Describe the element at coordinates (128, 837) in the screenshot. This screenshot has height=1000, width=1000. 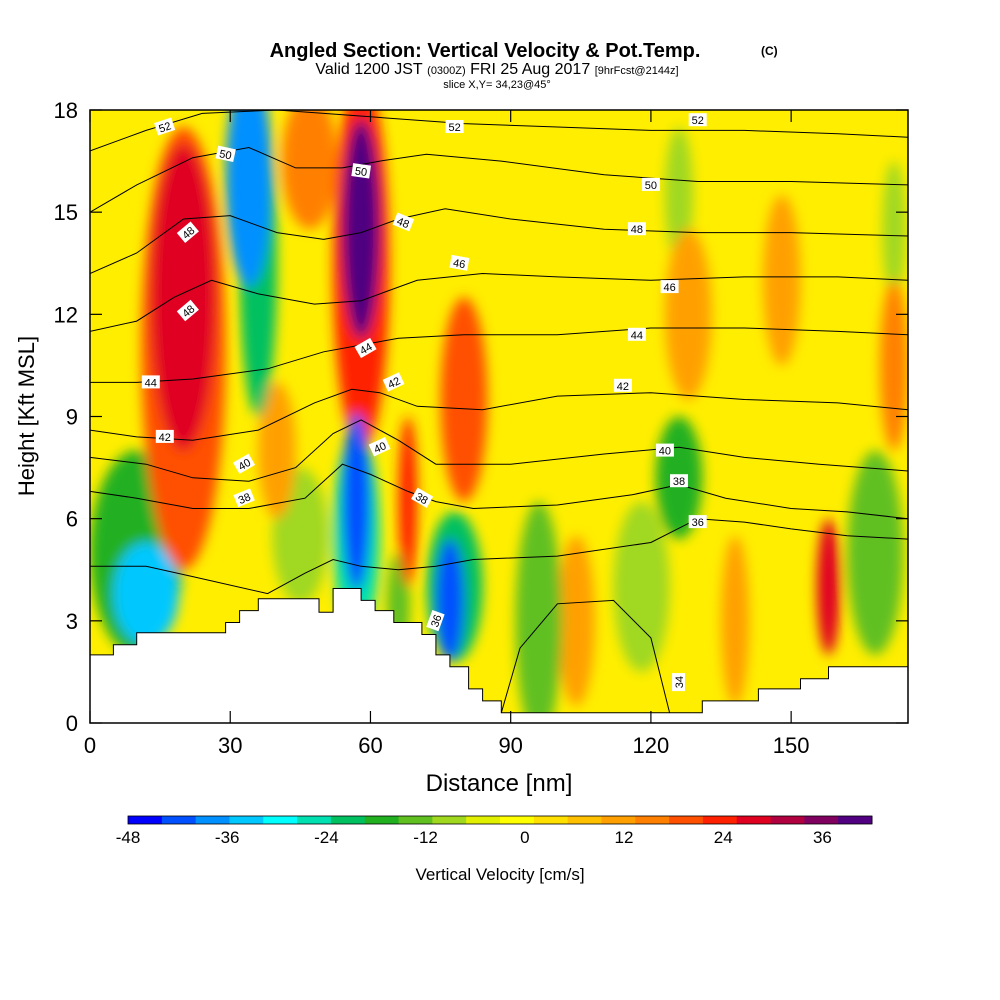
I see `colorbar-tick-label: -48` at that location.